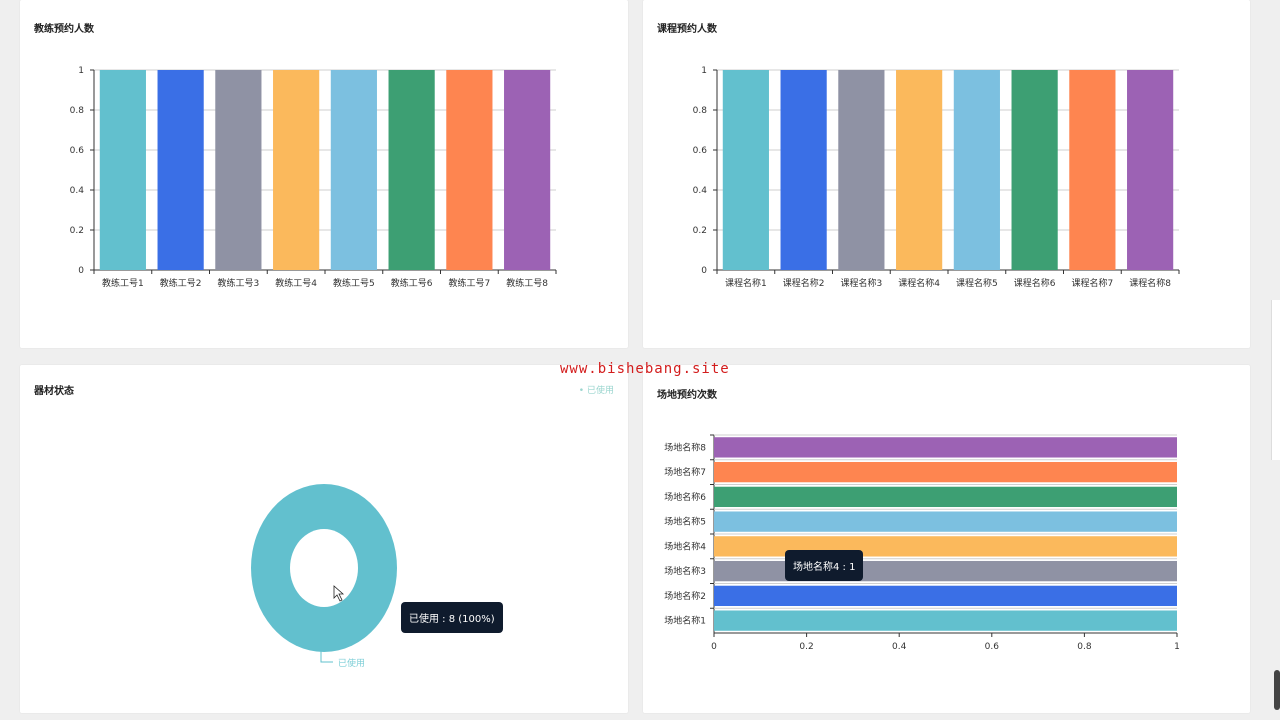 The image size is (1280, 720). Describe the element at coordinates (685, 571) in the screenshot. I see `y-tick-label: 场地名称3` at that location.